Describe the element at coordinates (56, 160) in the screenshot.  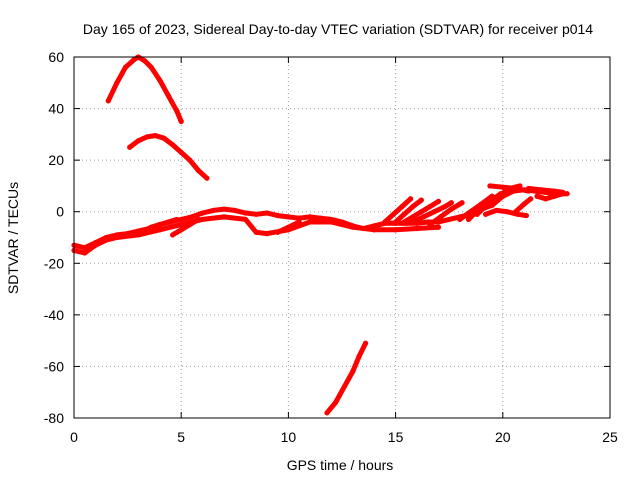
I see `y-tick-label: 20` at that location.